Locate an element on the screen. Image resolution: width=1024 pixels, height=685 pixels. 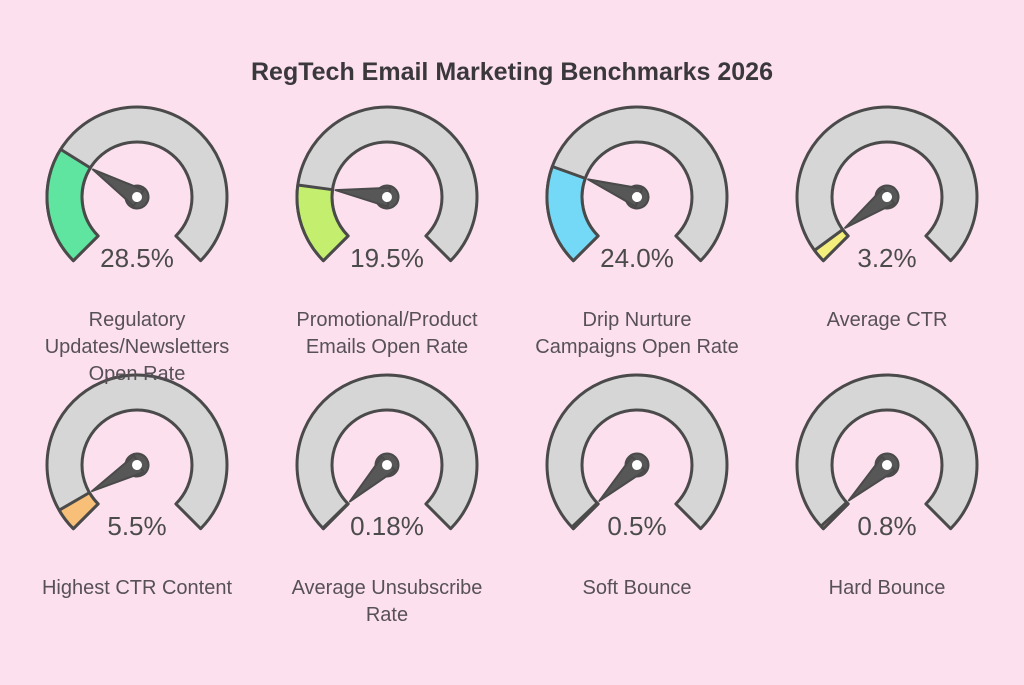
gauge-card: 24.0% Drip Nurture Campaigns Open Rate is located at coordinates (637, 236).